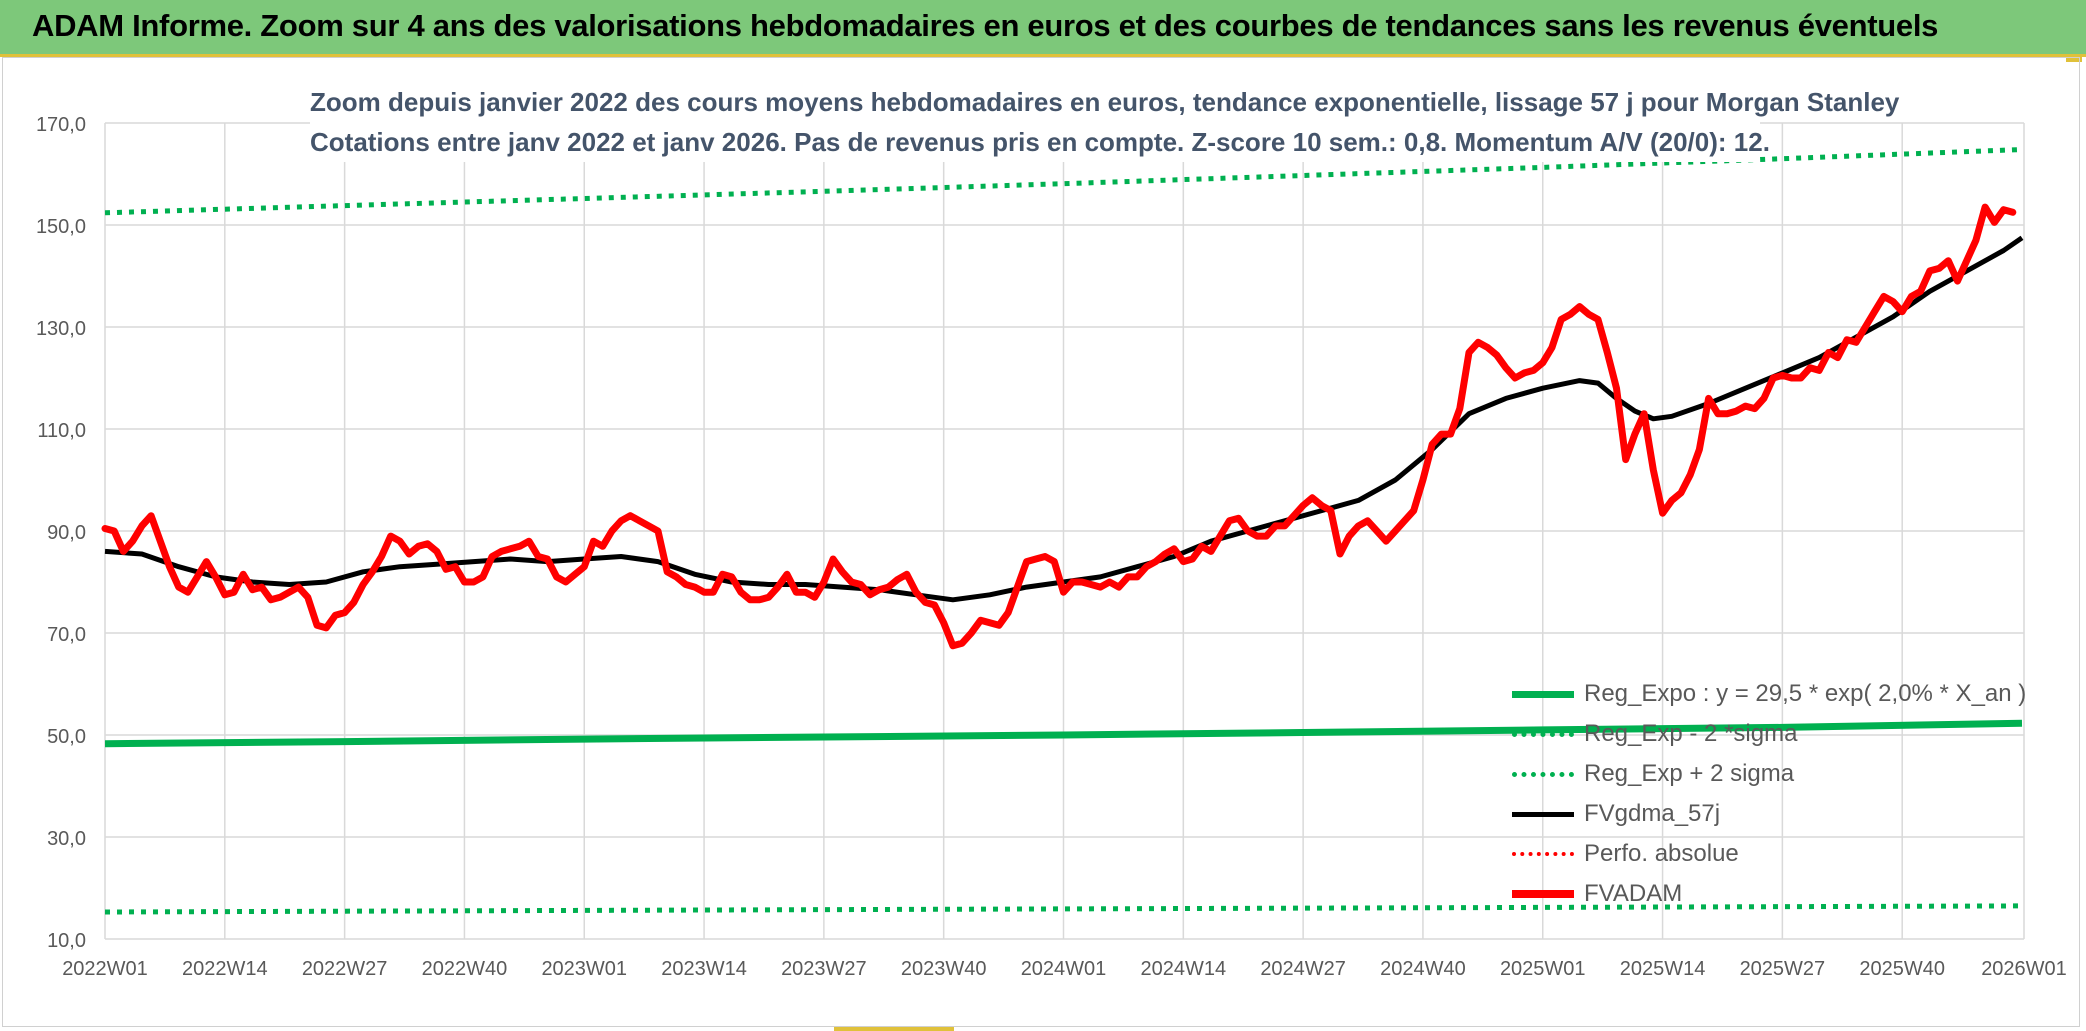  Describe the element at coordinates (225, 969) in the screenshot. I see `x-tick-label: 2022W14` at that location.